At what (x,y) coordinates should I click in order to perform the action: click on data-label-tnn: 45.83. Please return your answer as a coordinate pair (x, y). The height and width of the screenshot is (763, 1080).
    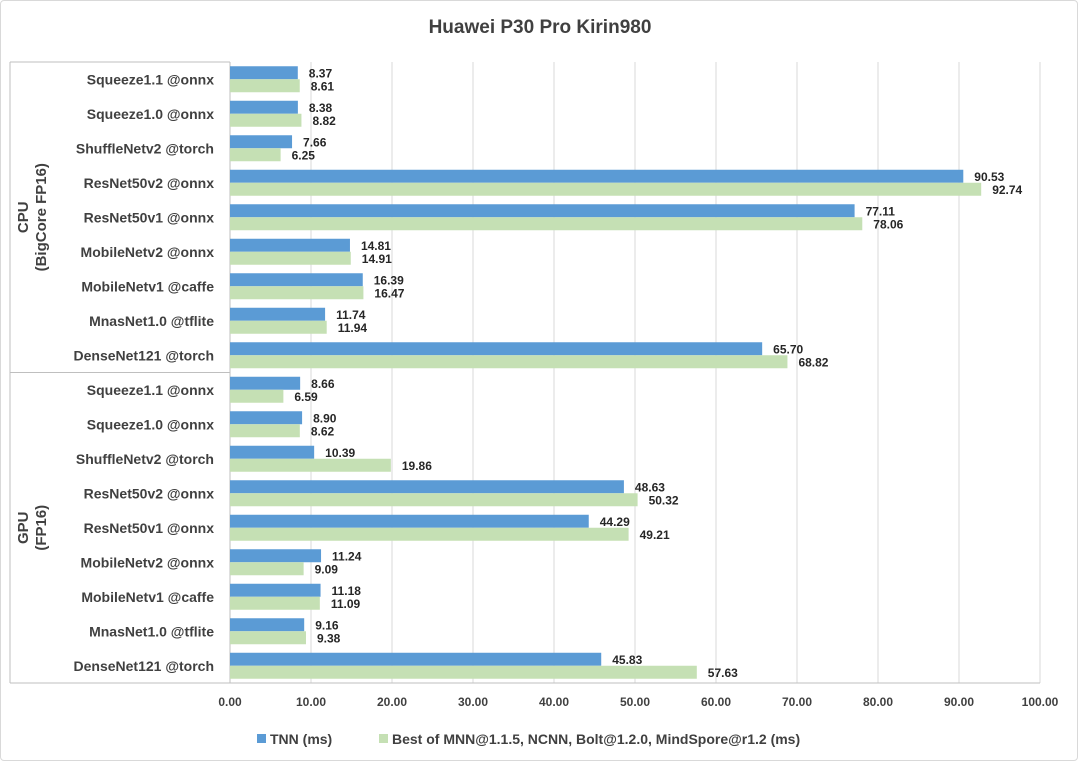
    Looking at the image, I should click on (627, 660).